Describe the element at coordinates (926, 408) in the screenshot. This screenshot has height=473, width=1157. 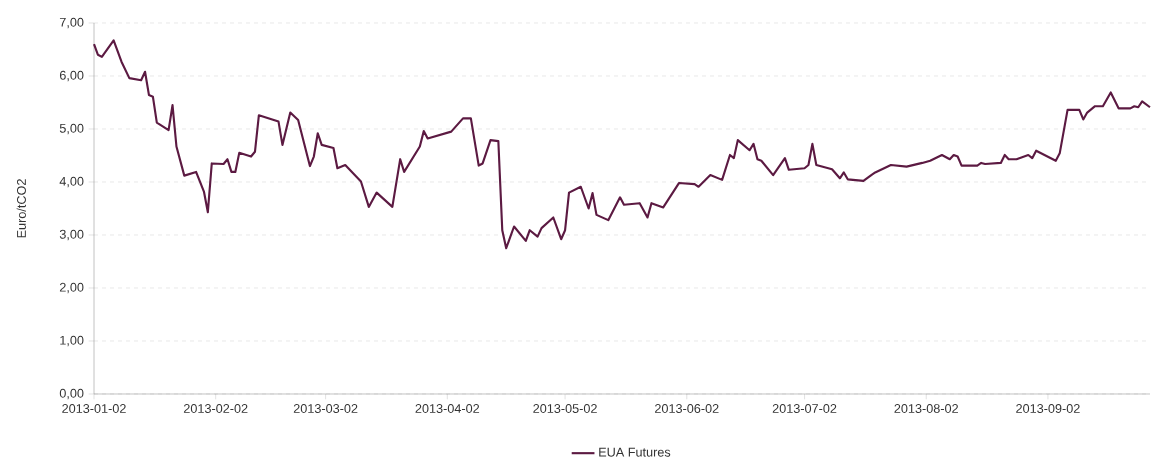
I see `x-tick-label: 2013-08-02` at that location.